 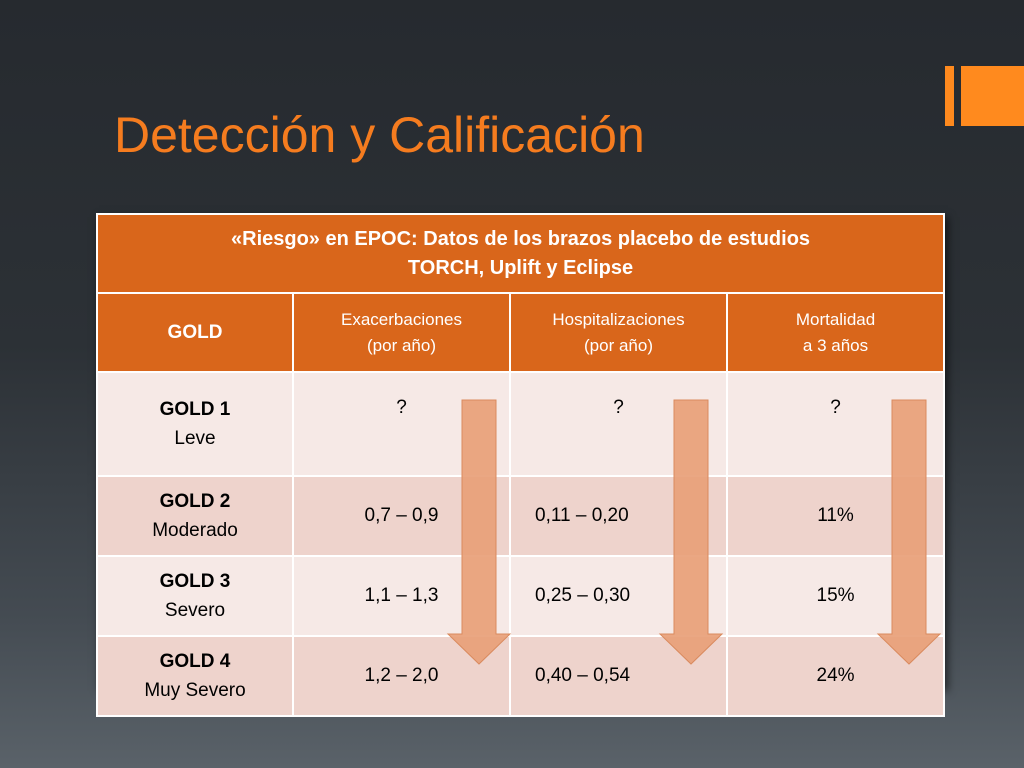 I want to click on header-hospitalizaciones: Hospitalizaciones (por año), so click(x=618, y=332).